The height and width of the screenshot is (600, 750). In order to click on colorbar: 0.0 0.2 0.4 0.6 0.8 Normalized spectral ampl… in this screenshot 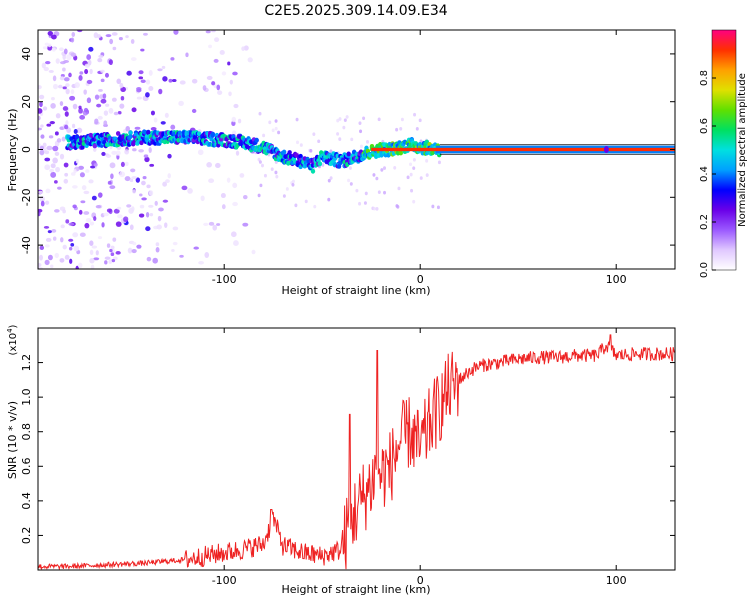, I will do `click(723, 153)`.